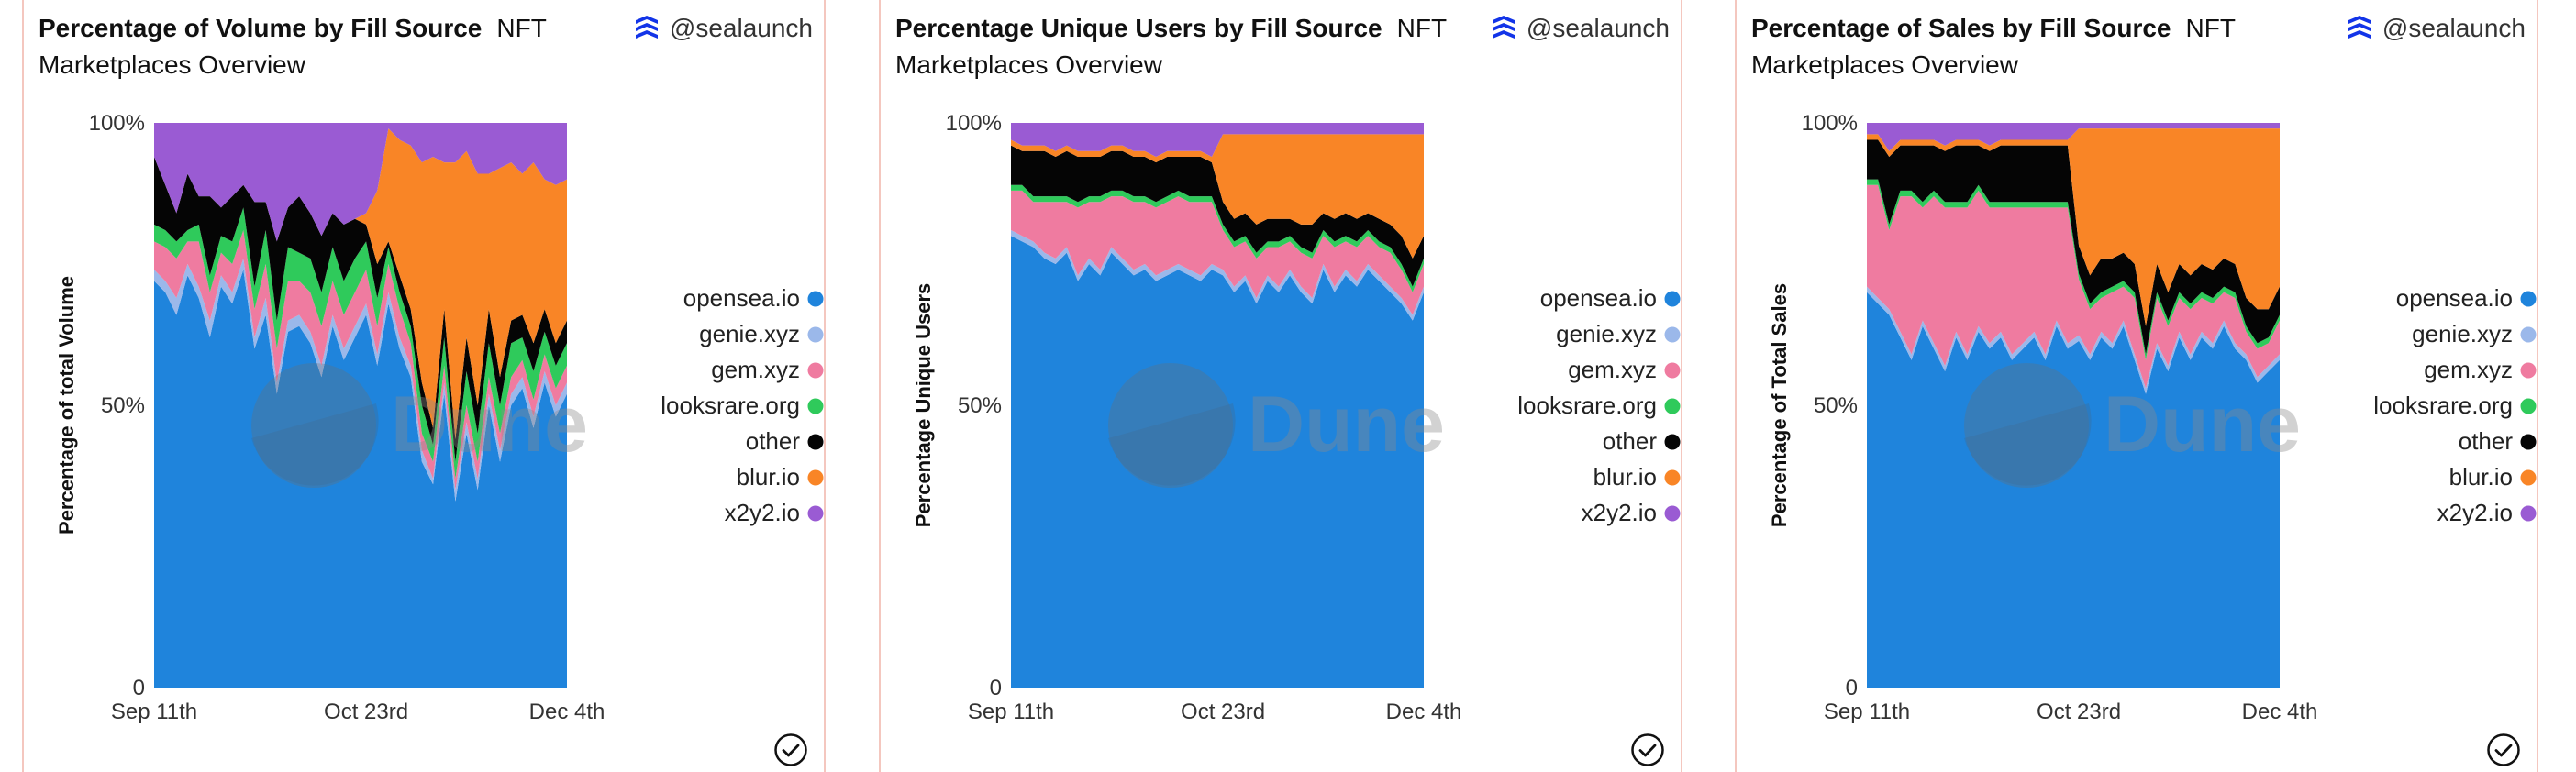 Image resolution: width=2576 pixels, height=772 pixels. I want to click on area-series-opensea-io, so click(360, 479).